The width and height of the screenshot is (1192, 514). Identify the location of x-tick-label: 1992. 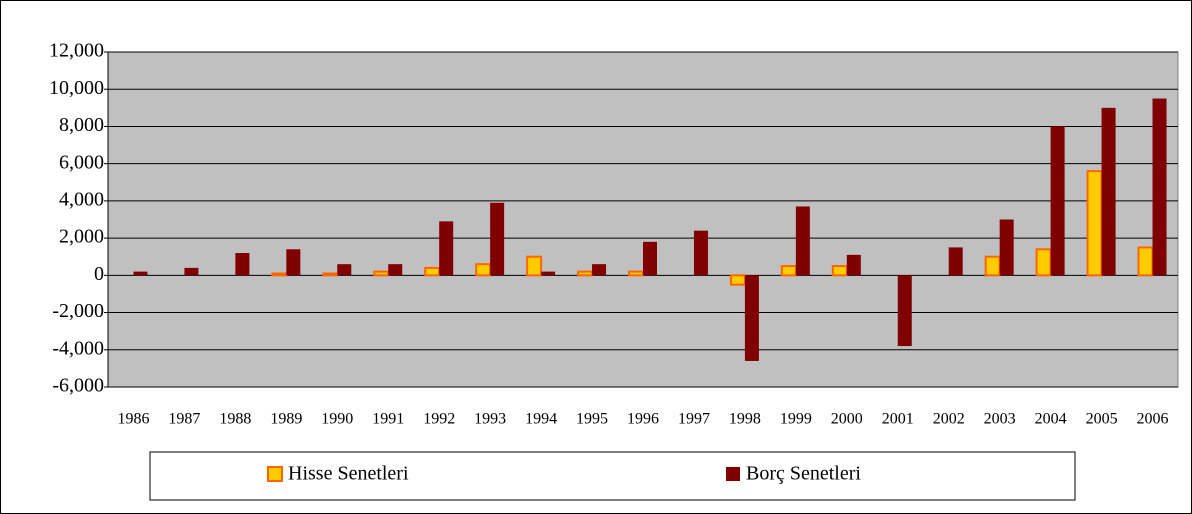
(439, 419).